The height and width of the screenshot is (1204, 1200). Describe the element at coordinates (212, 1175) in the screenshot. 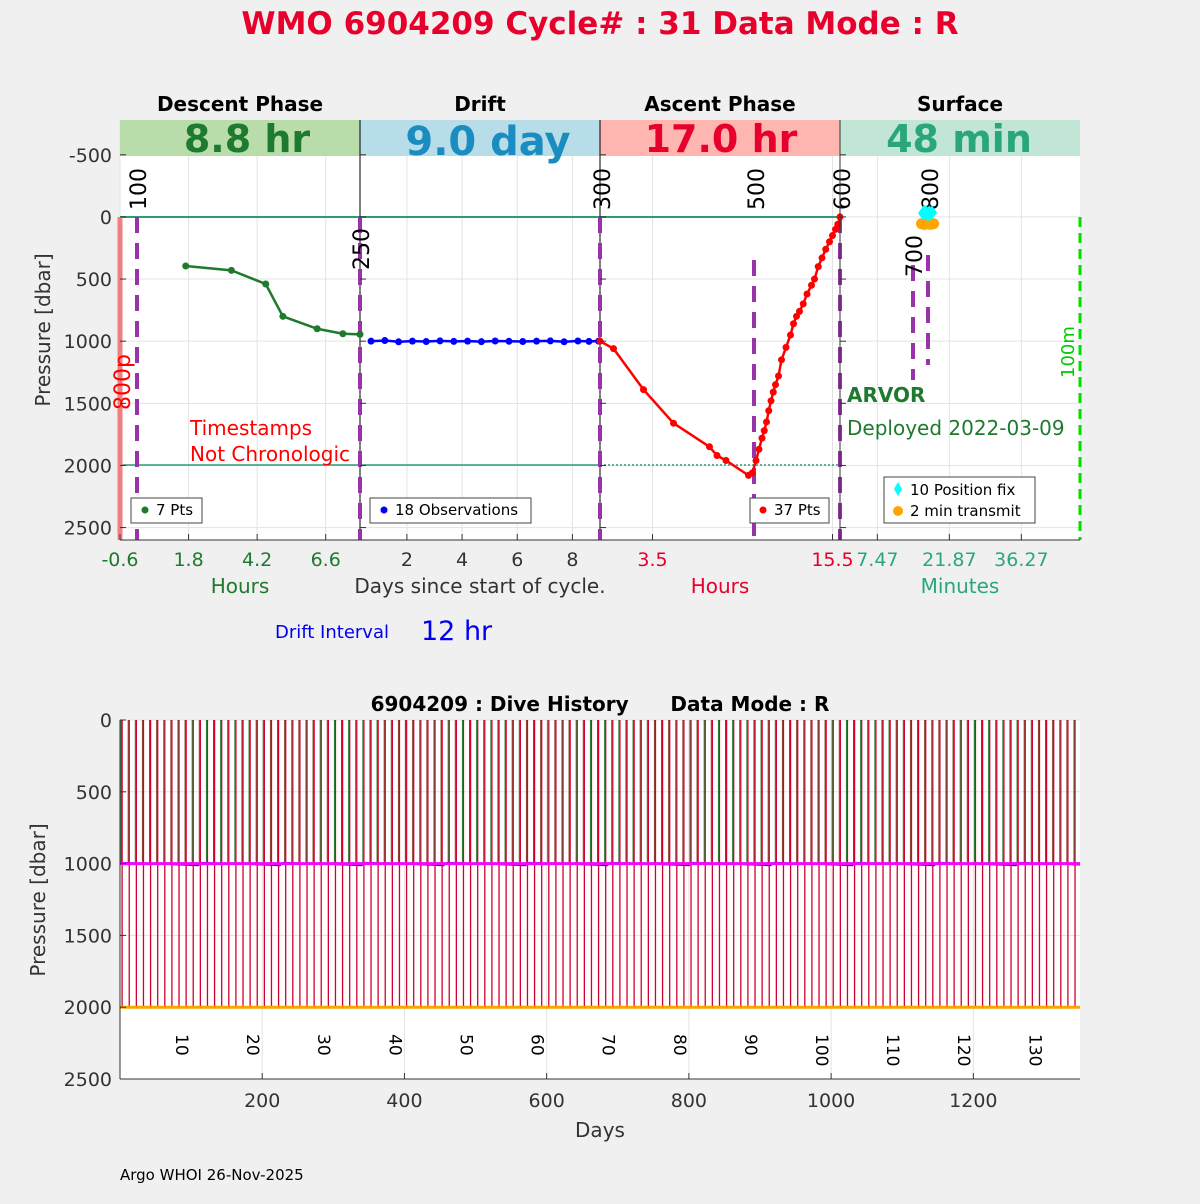

I see `footer-credit: Argo WHOI 26-Nov-2025` at that location.